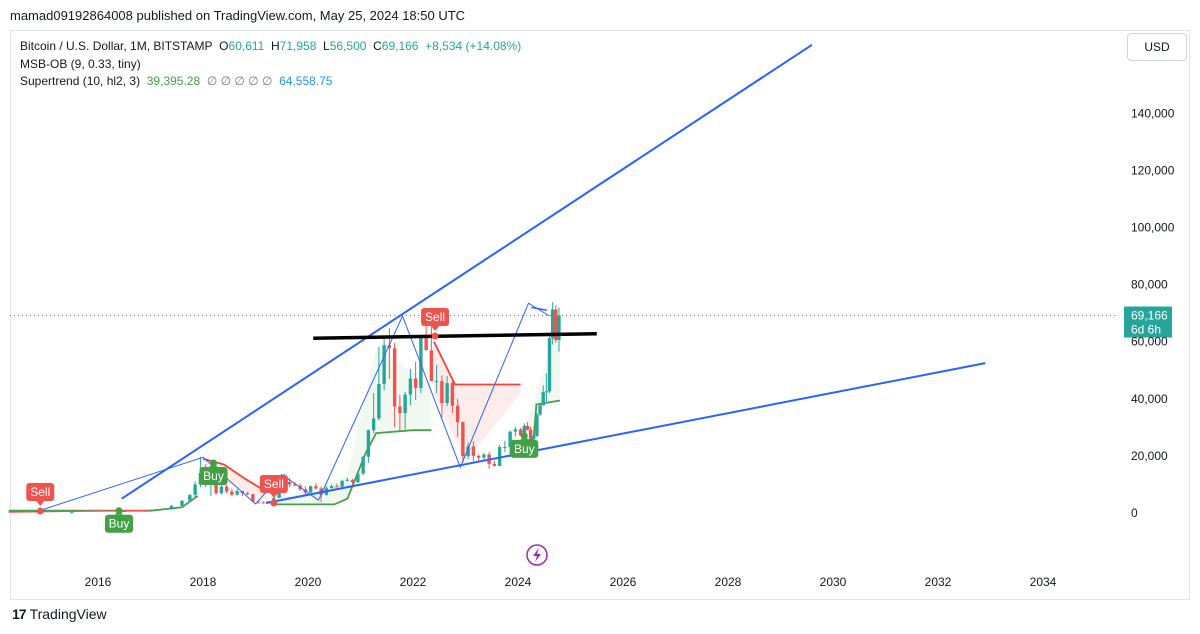  Describe the element at coordinates (246, 46) in the screenshot. I see `legend-o-value: 60,611` at that location.